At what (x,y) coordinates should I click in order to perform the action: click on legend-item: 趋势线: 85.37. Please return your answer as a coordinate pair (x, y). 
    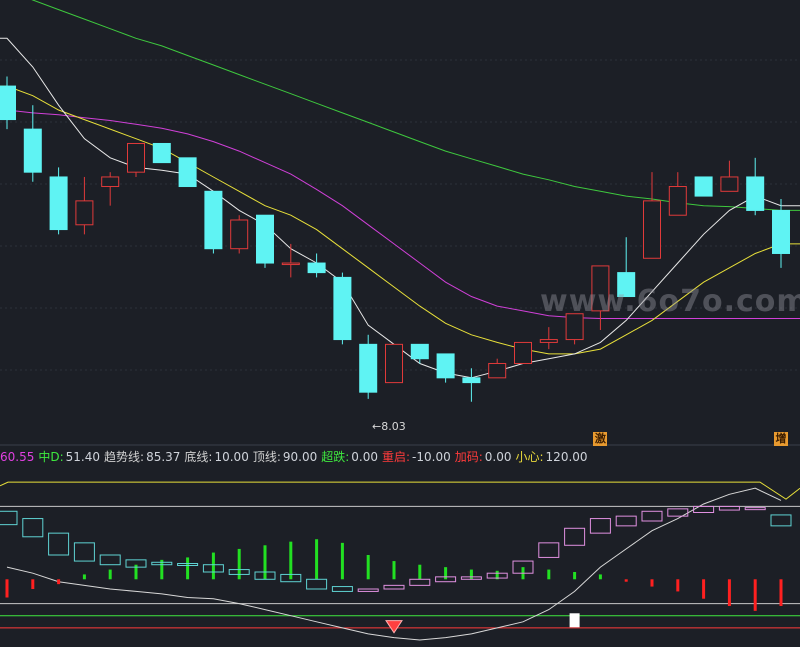
    Looking at the image, I should click on (142, 457).